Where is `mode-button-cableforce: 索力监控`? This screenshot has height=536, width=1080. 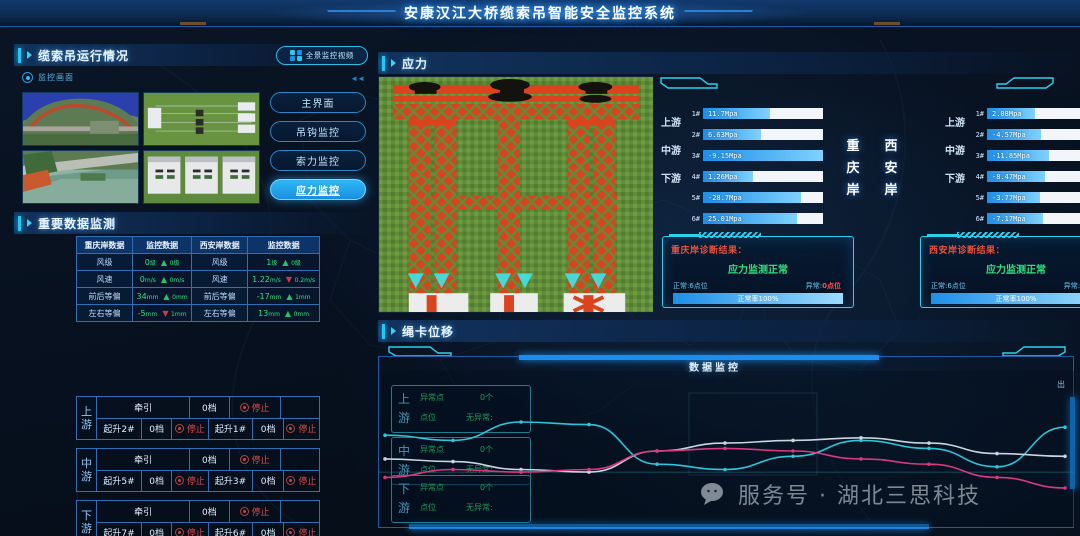
mode-button-cableforce: 索力监控 is located at coordinates (318, 160).